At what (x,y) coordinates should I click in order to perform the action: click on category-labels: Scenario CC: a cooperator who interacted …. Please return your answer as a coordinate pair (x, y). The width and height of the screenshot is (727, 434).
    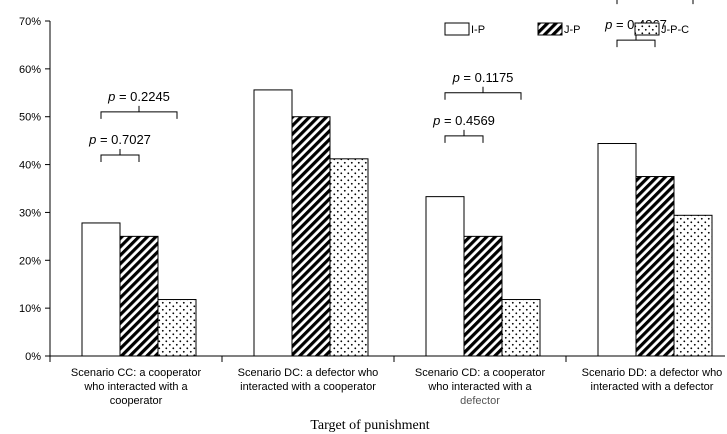
    Looking at the image, I should click on (396, 387).